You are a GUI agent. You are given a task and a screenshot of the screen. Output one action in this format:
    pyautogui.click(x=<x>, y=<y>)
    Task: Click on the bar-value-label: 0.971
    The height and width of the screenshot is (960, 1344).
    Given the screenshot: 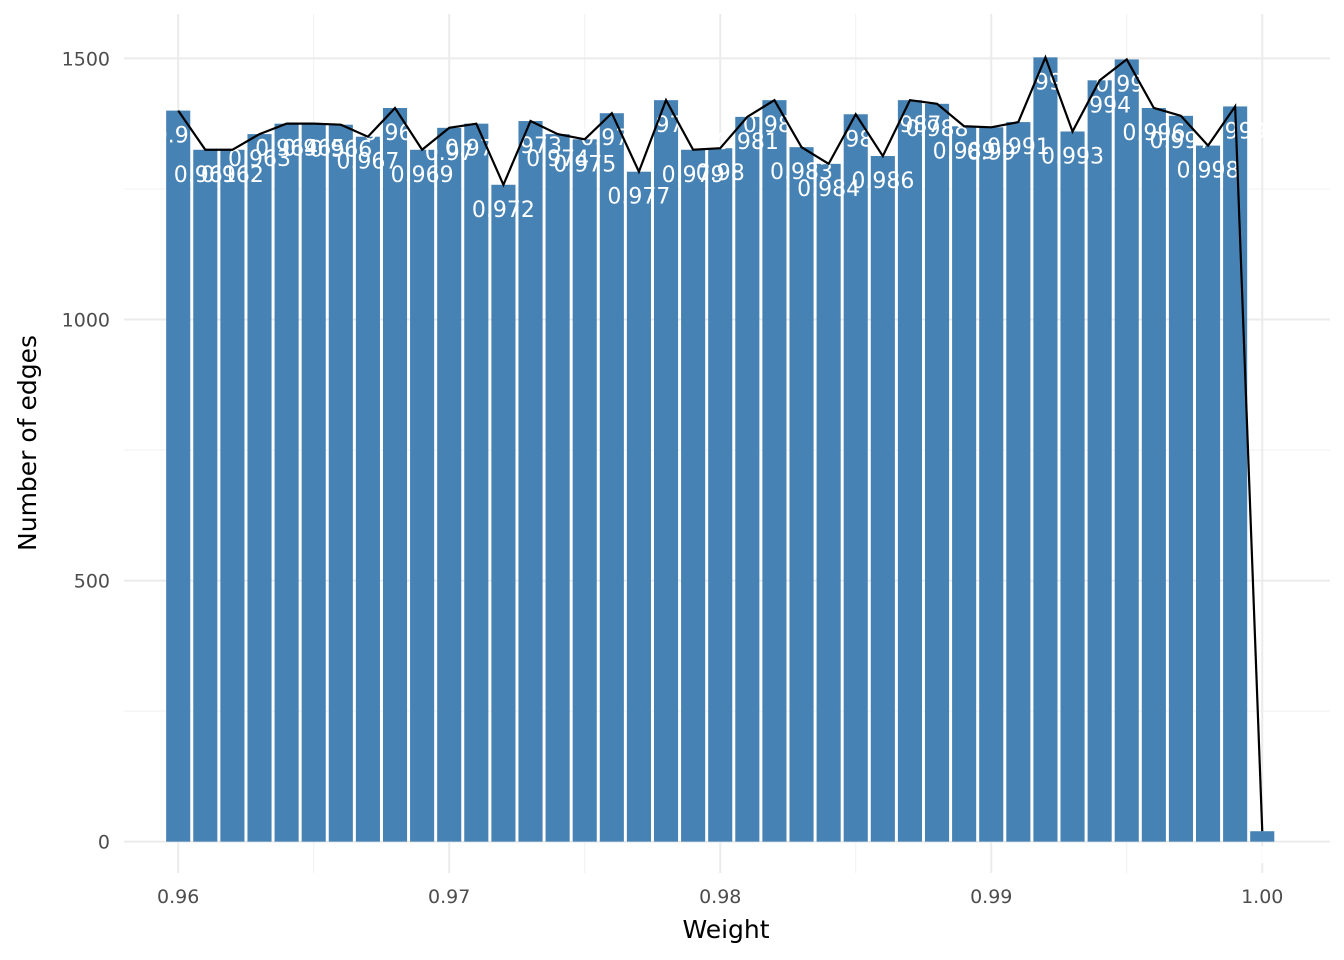 What is the action you would take?
    pyautogui.click(x=476, y=149)
    